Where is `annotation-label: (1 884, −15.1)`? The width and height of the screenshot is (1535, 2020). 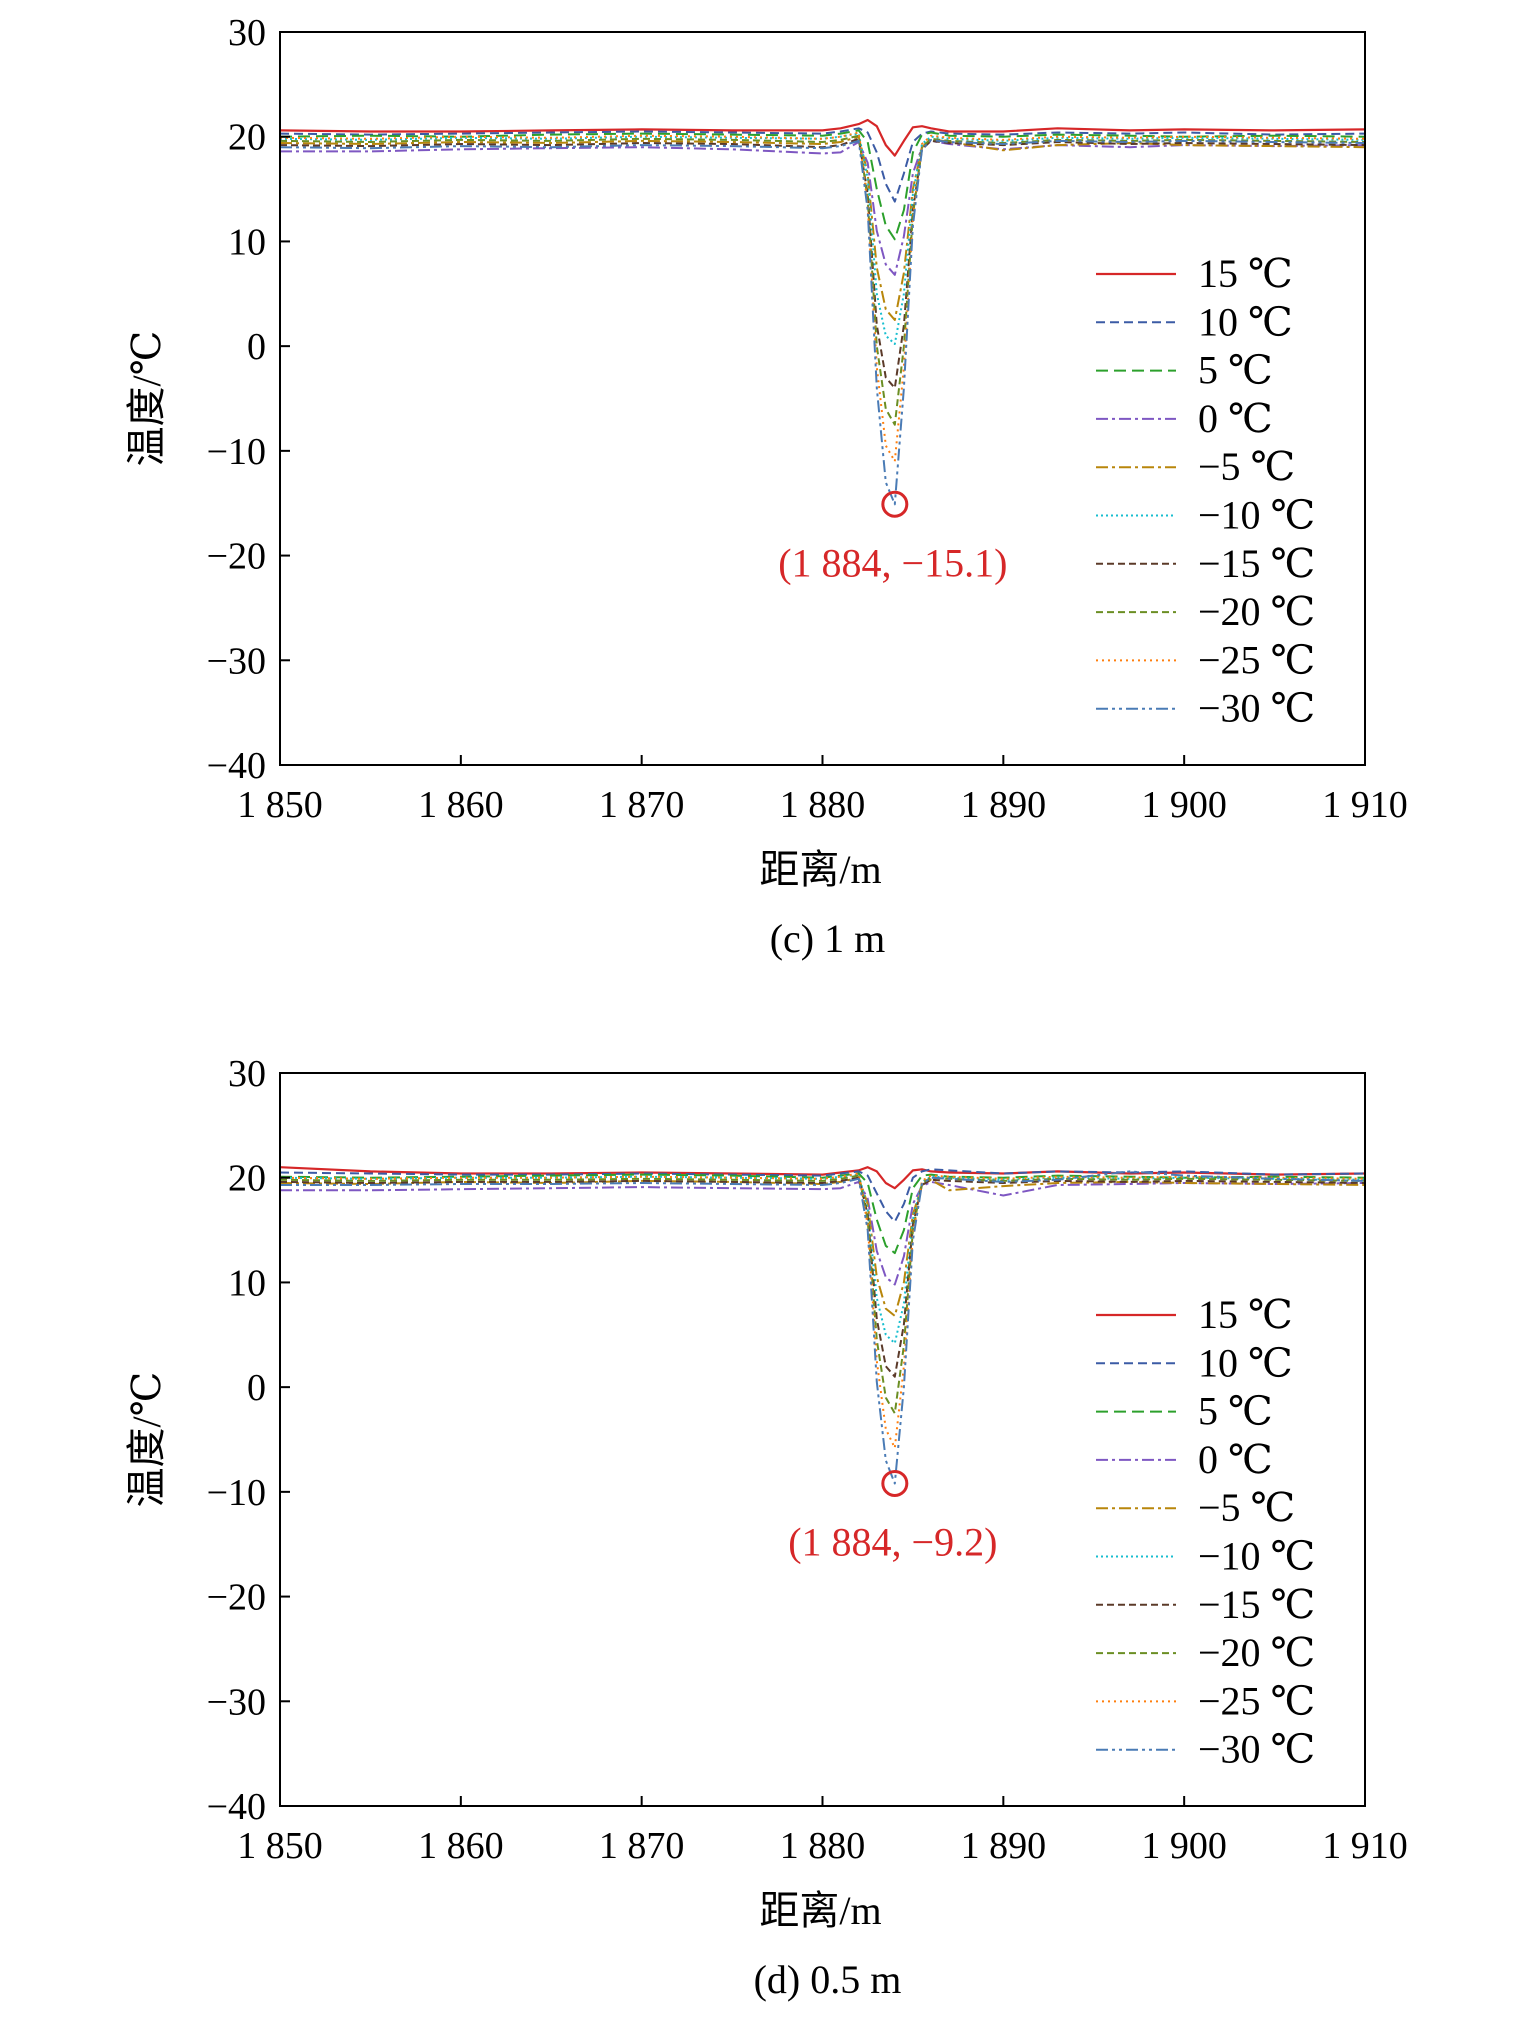
annotation-label: (1 884, −15.1) is located at coordinates (892, 562).